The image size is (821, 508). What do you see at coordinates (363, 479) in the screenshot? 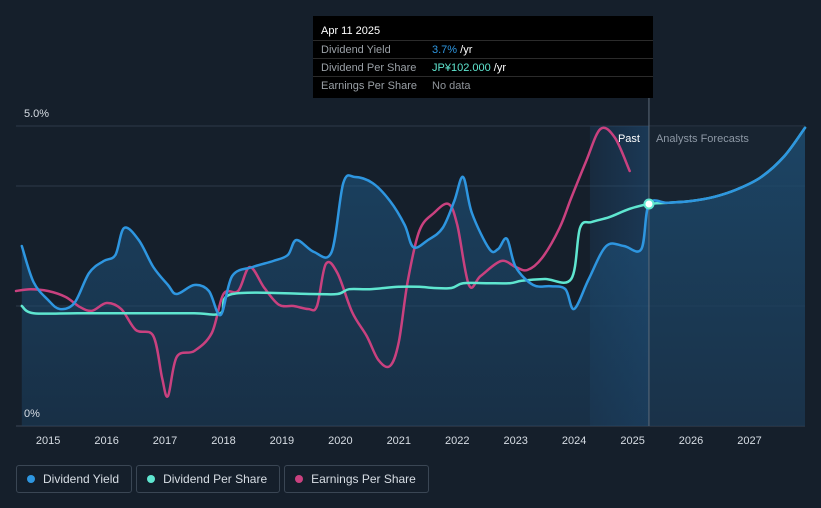
I see `legend-label: Earnings Per Share` at bounding box center [363, 479].